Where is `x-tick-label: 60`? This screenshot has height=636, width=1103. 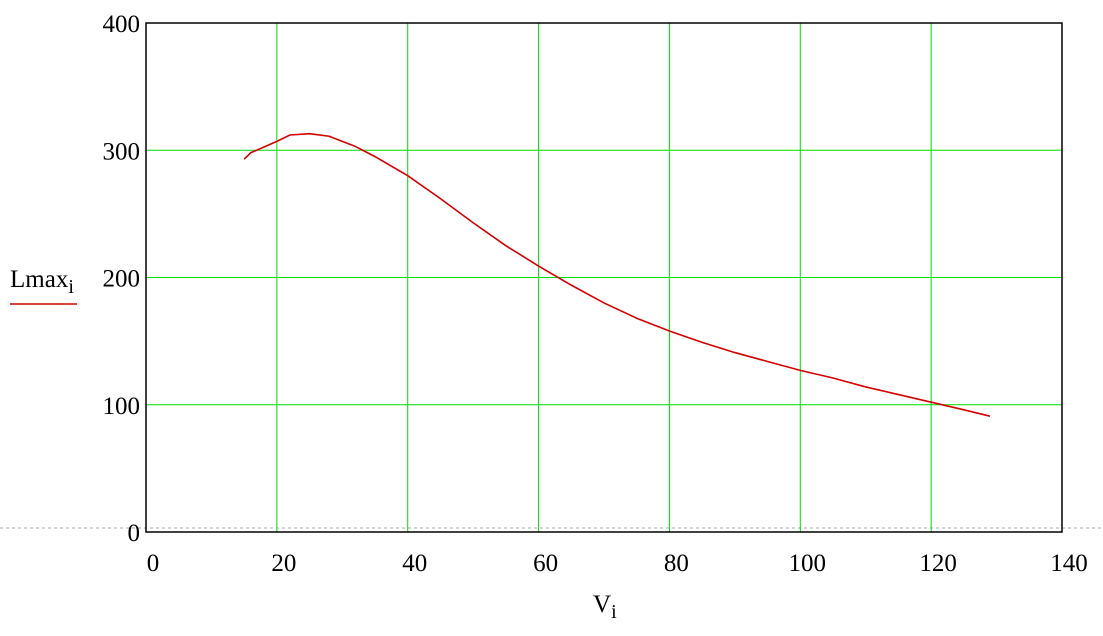
x-tick-label: 60 is located at coordinates (545, 563).